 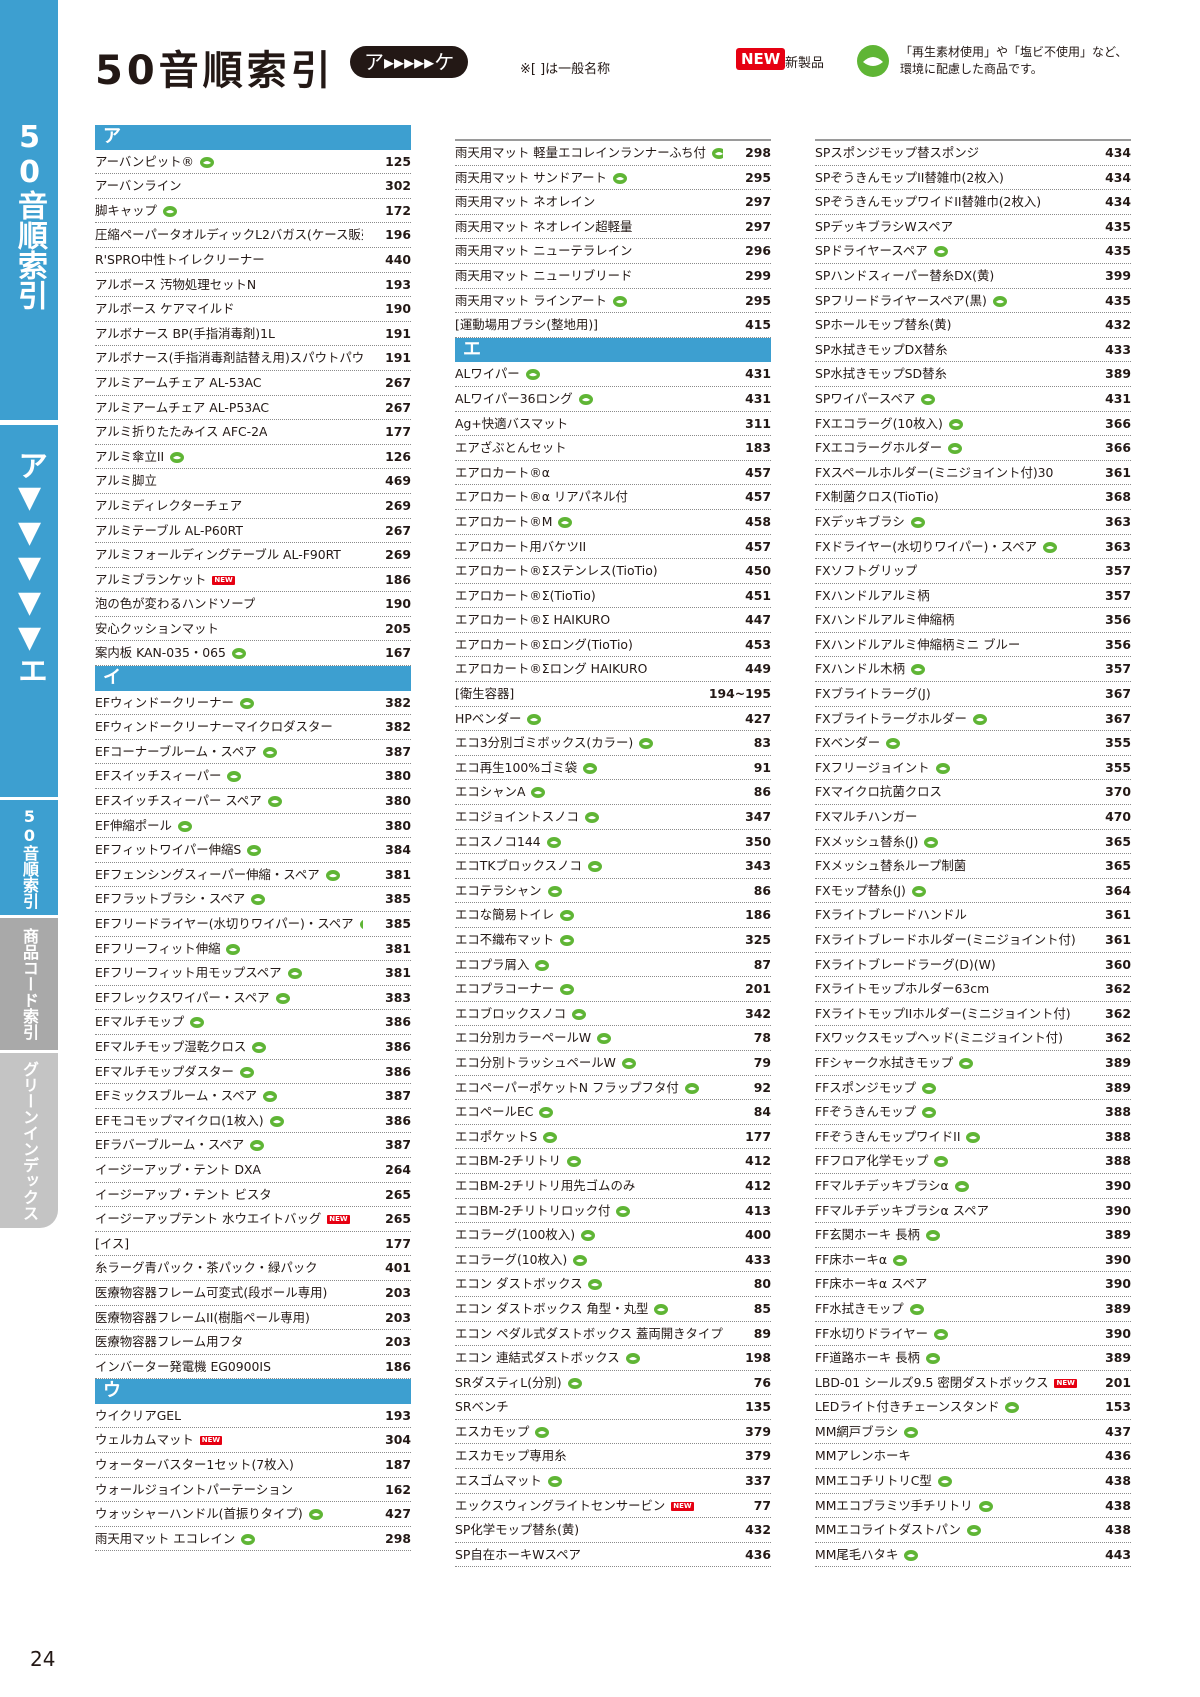 What do you see at coordinates (973, 793) in the screenshot?
I see `index-entry: FXマイクロ抗菌クロス 370` at bounding box center [973, 793].